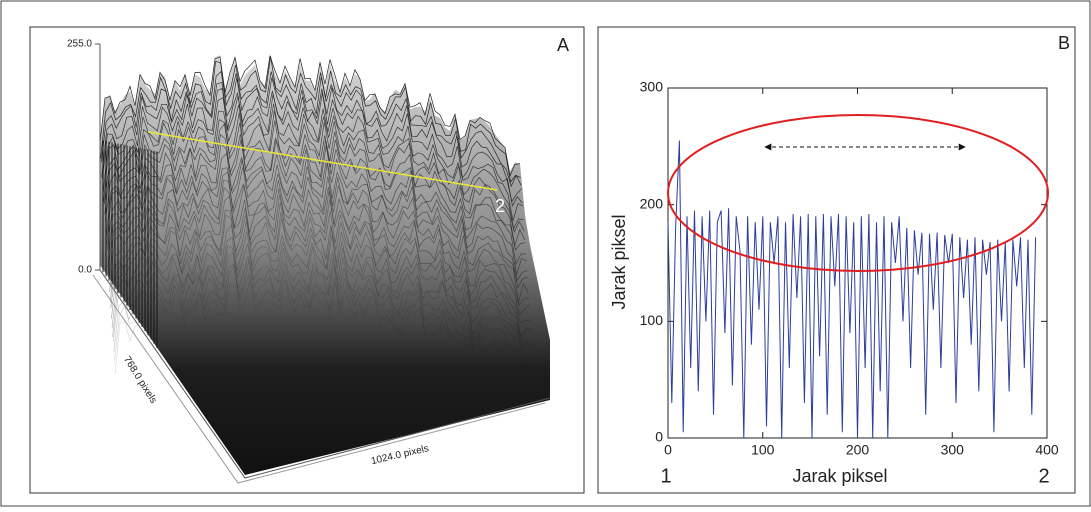 The height and width of the screenshot is (512, 1091). Describe the element at coordinates (652, 203) in the screenshot. I see `y-tick-label: 200` at that location.